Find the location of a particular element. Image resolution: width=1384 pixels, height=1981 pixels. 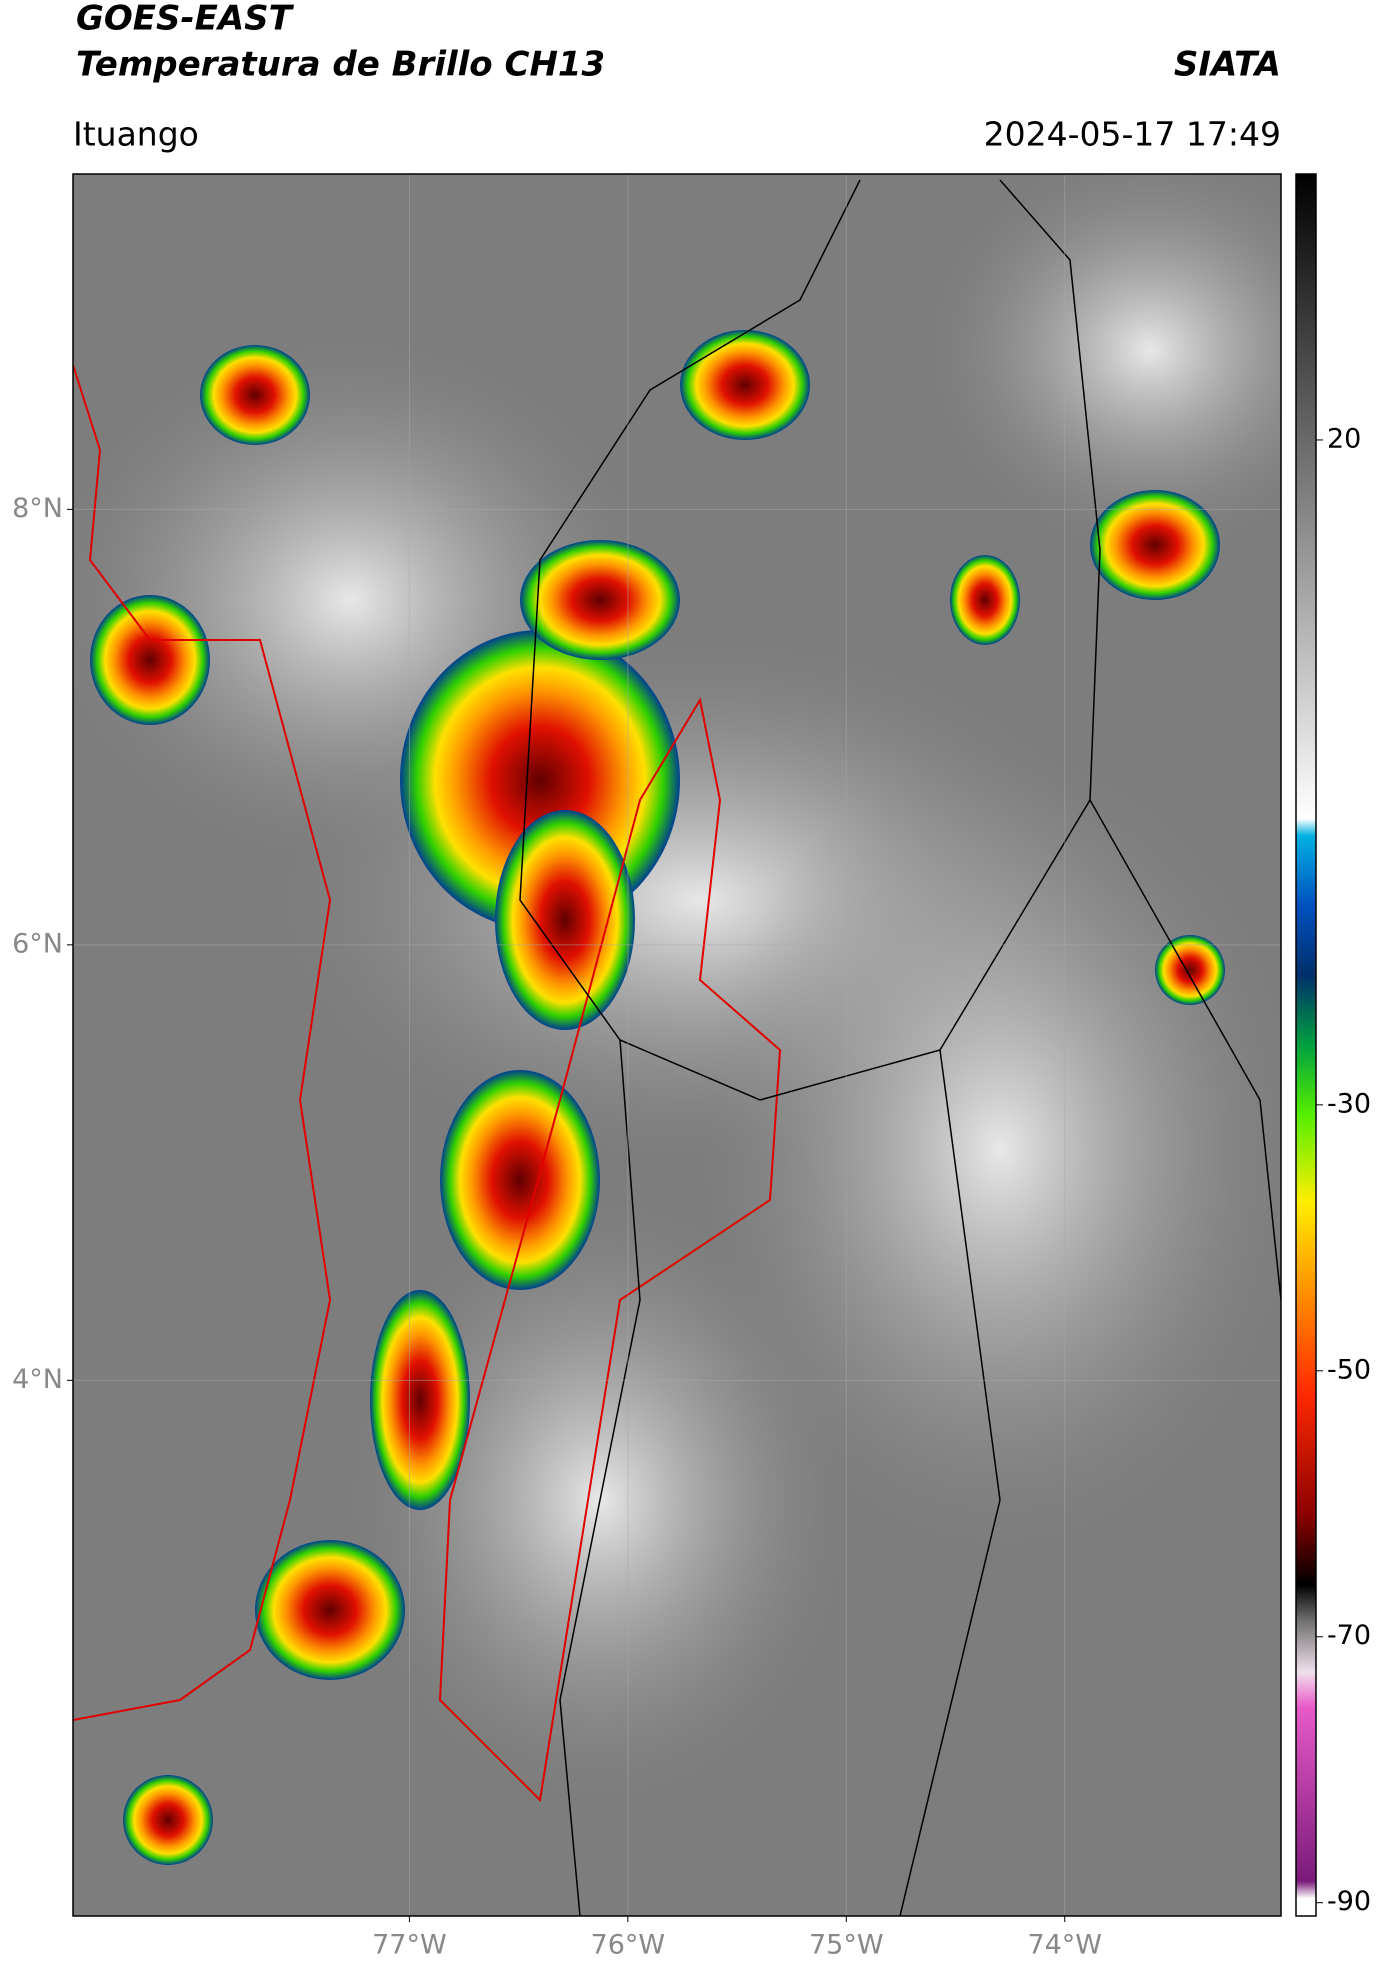

colorbar-tick-label: -90 is located at coordinates (1349, 1901).